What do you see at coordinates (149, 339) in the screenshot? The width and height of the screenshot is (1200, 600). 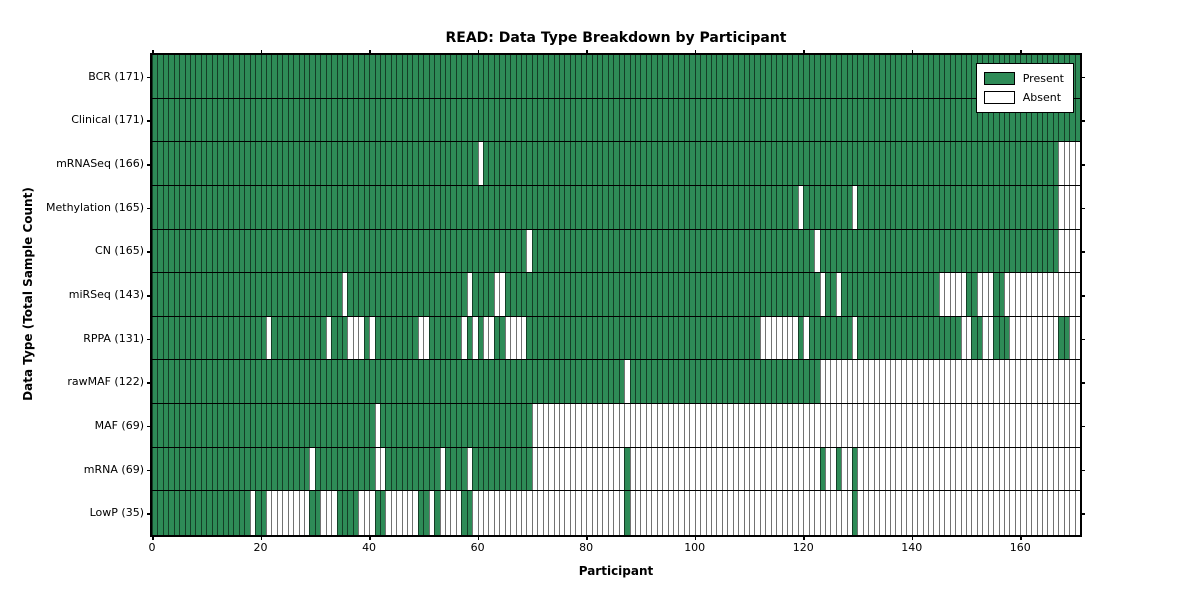 I see `y-tick-left` at bounding box center [149, 339].